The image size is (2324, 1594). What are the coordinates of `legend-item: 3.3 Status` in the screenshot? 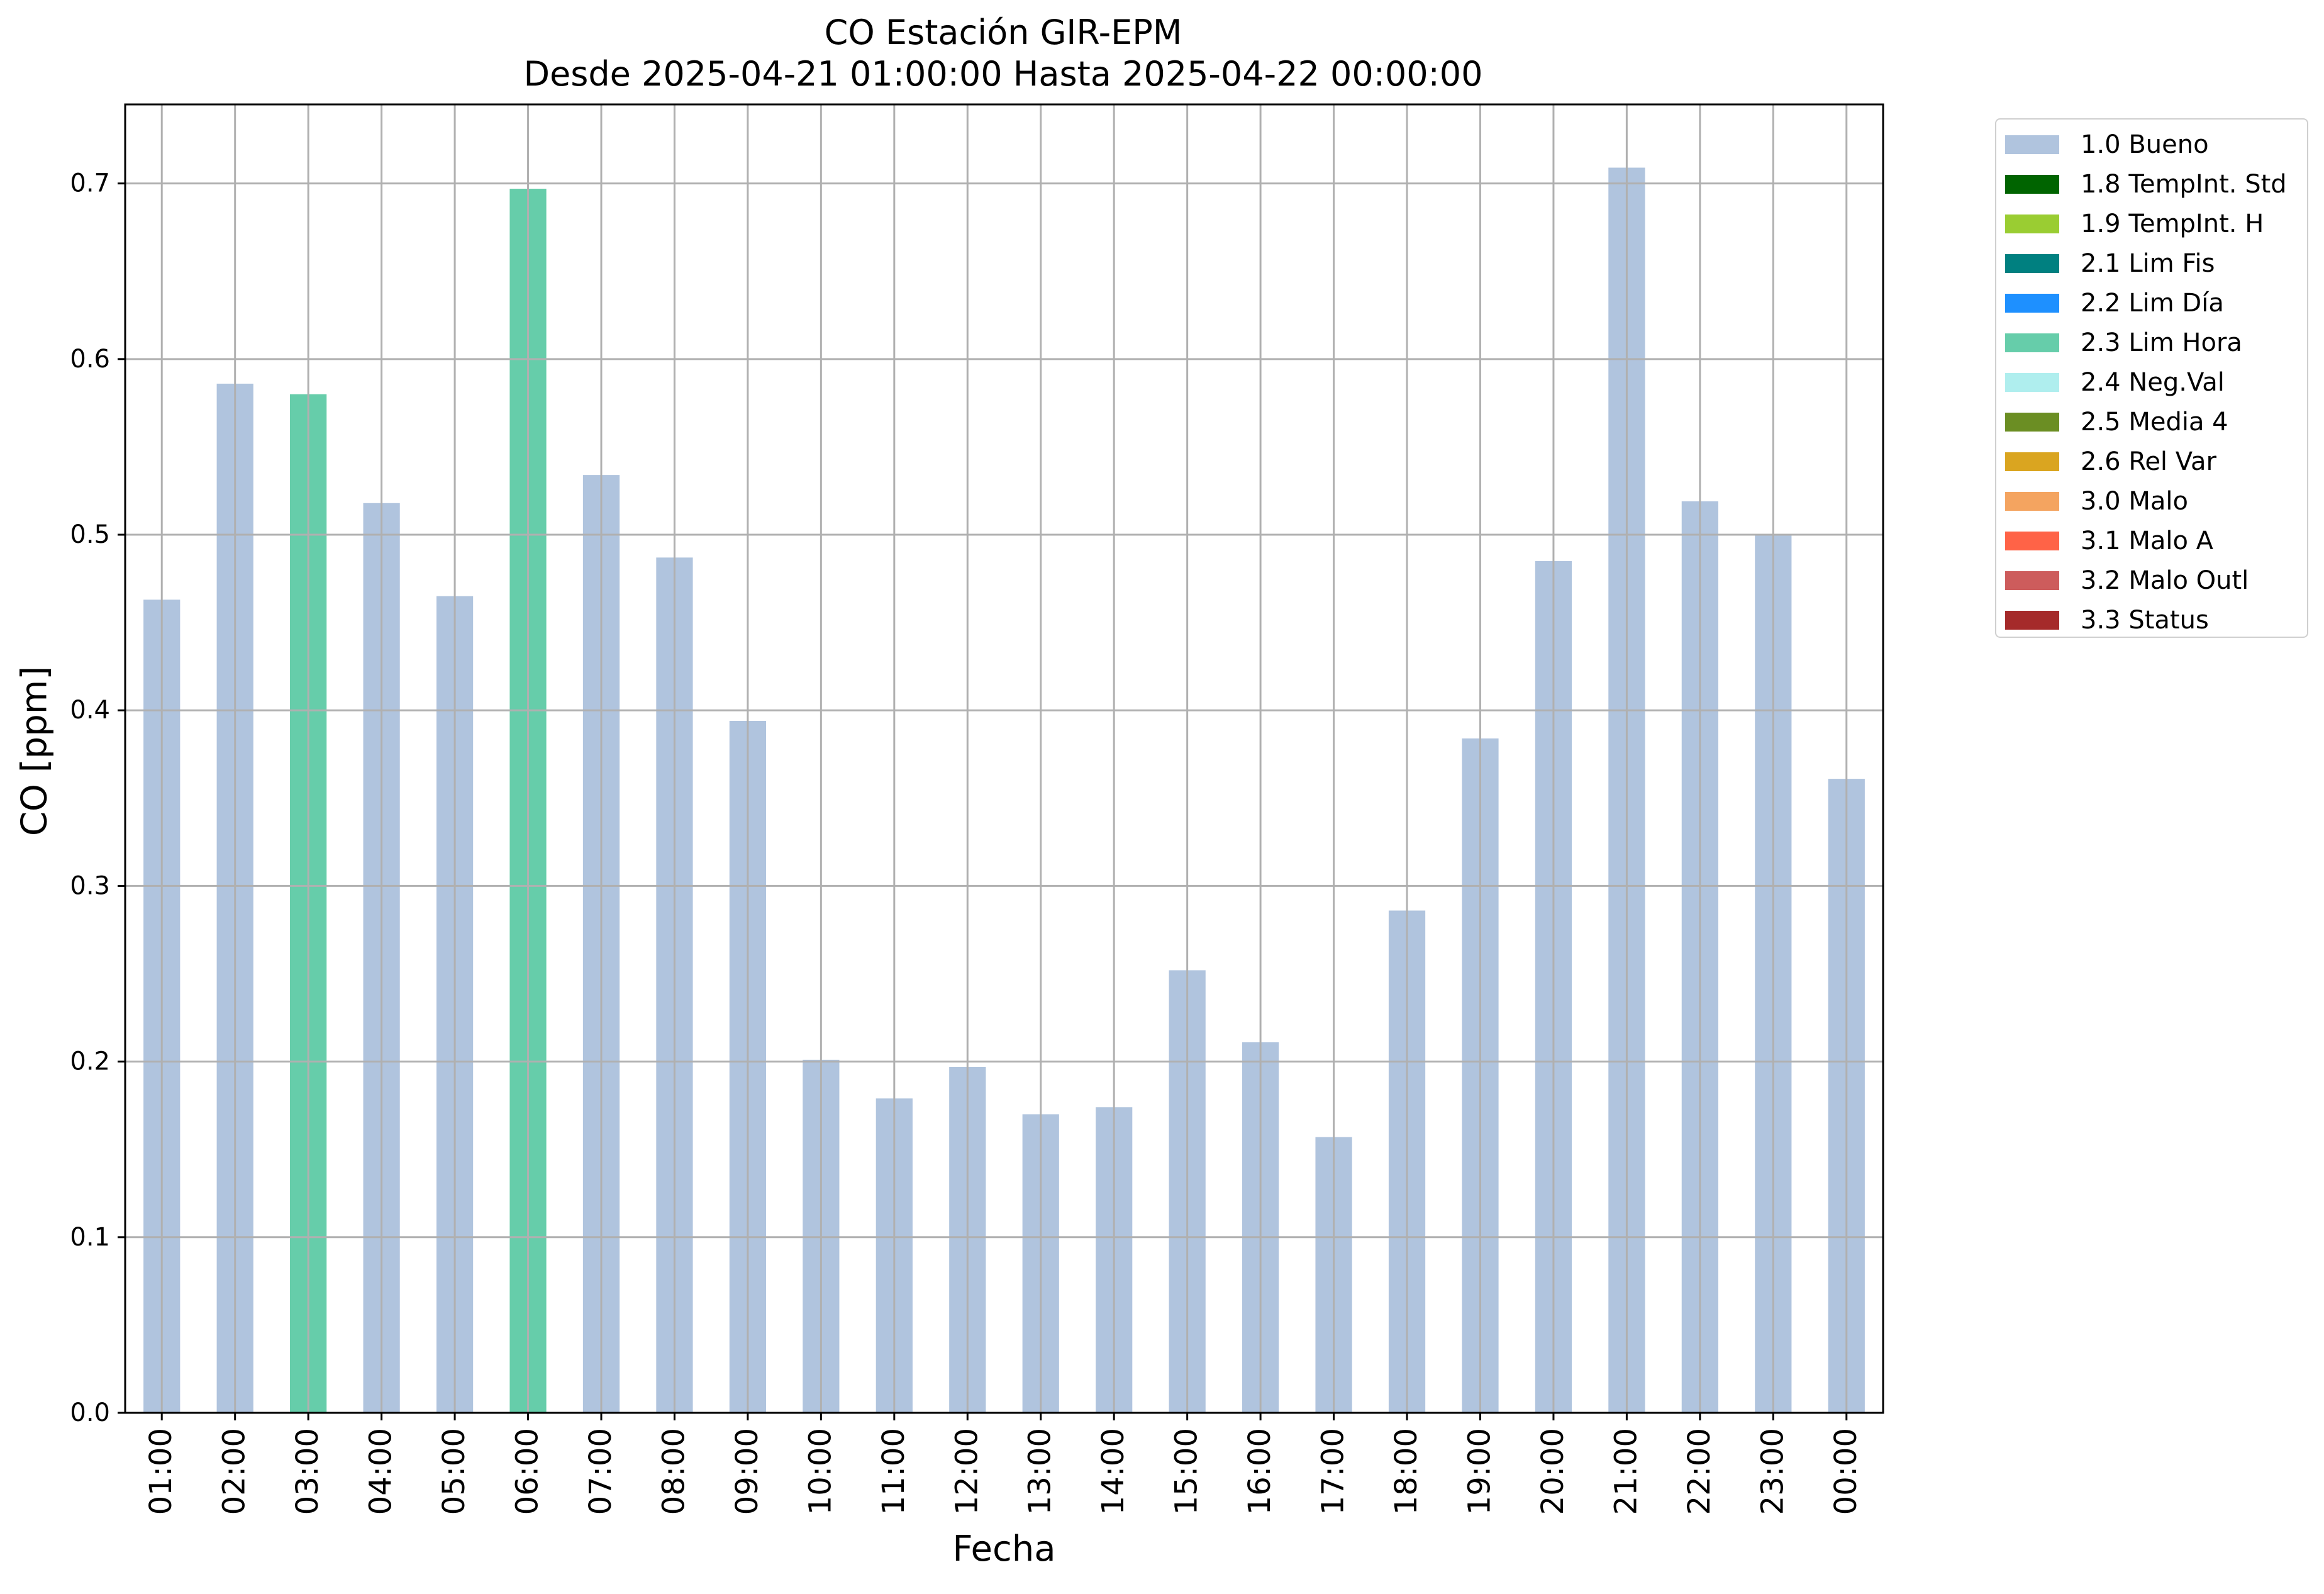 It's located at (2107, 620).